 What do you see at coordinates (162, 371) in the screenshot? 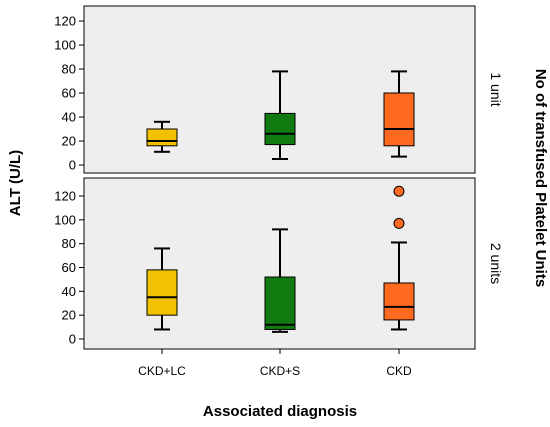
I see `x-category-label: CKD+LC` at bounding box center [162, 371].